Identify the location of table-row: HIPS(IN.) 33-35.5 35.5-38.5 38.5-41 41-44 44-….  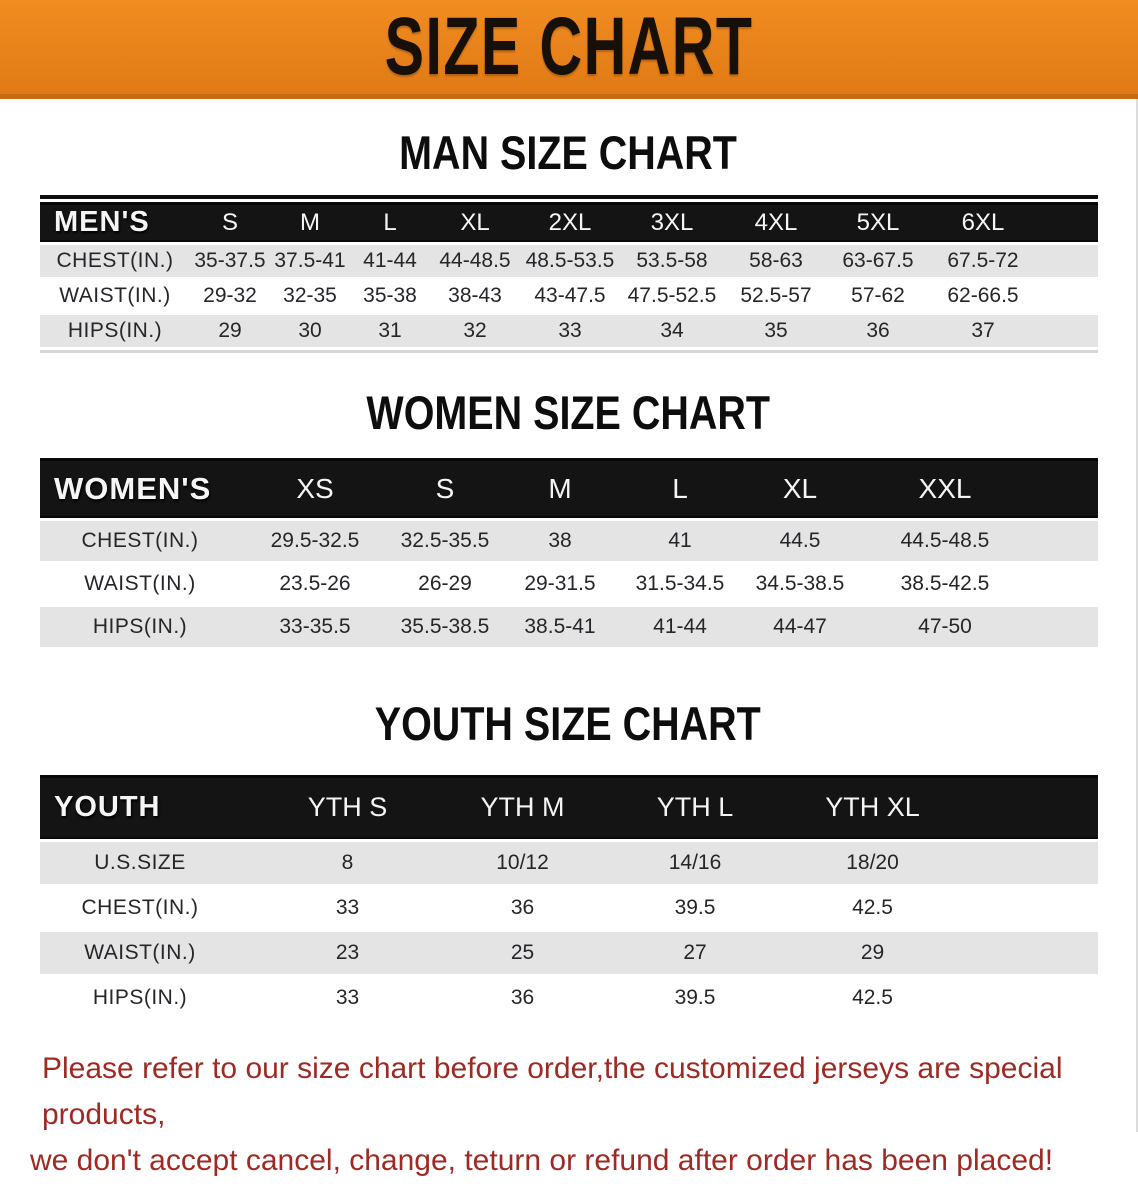
(569, 627).